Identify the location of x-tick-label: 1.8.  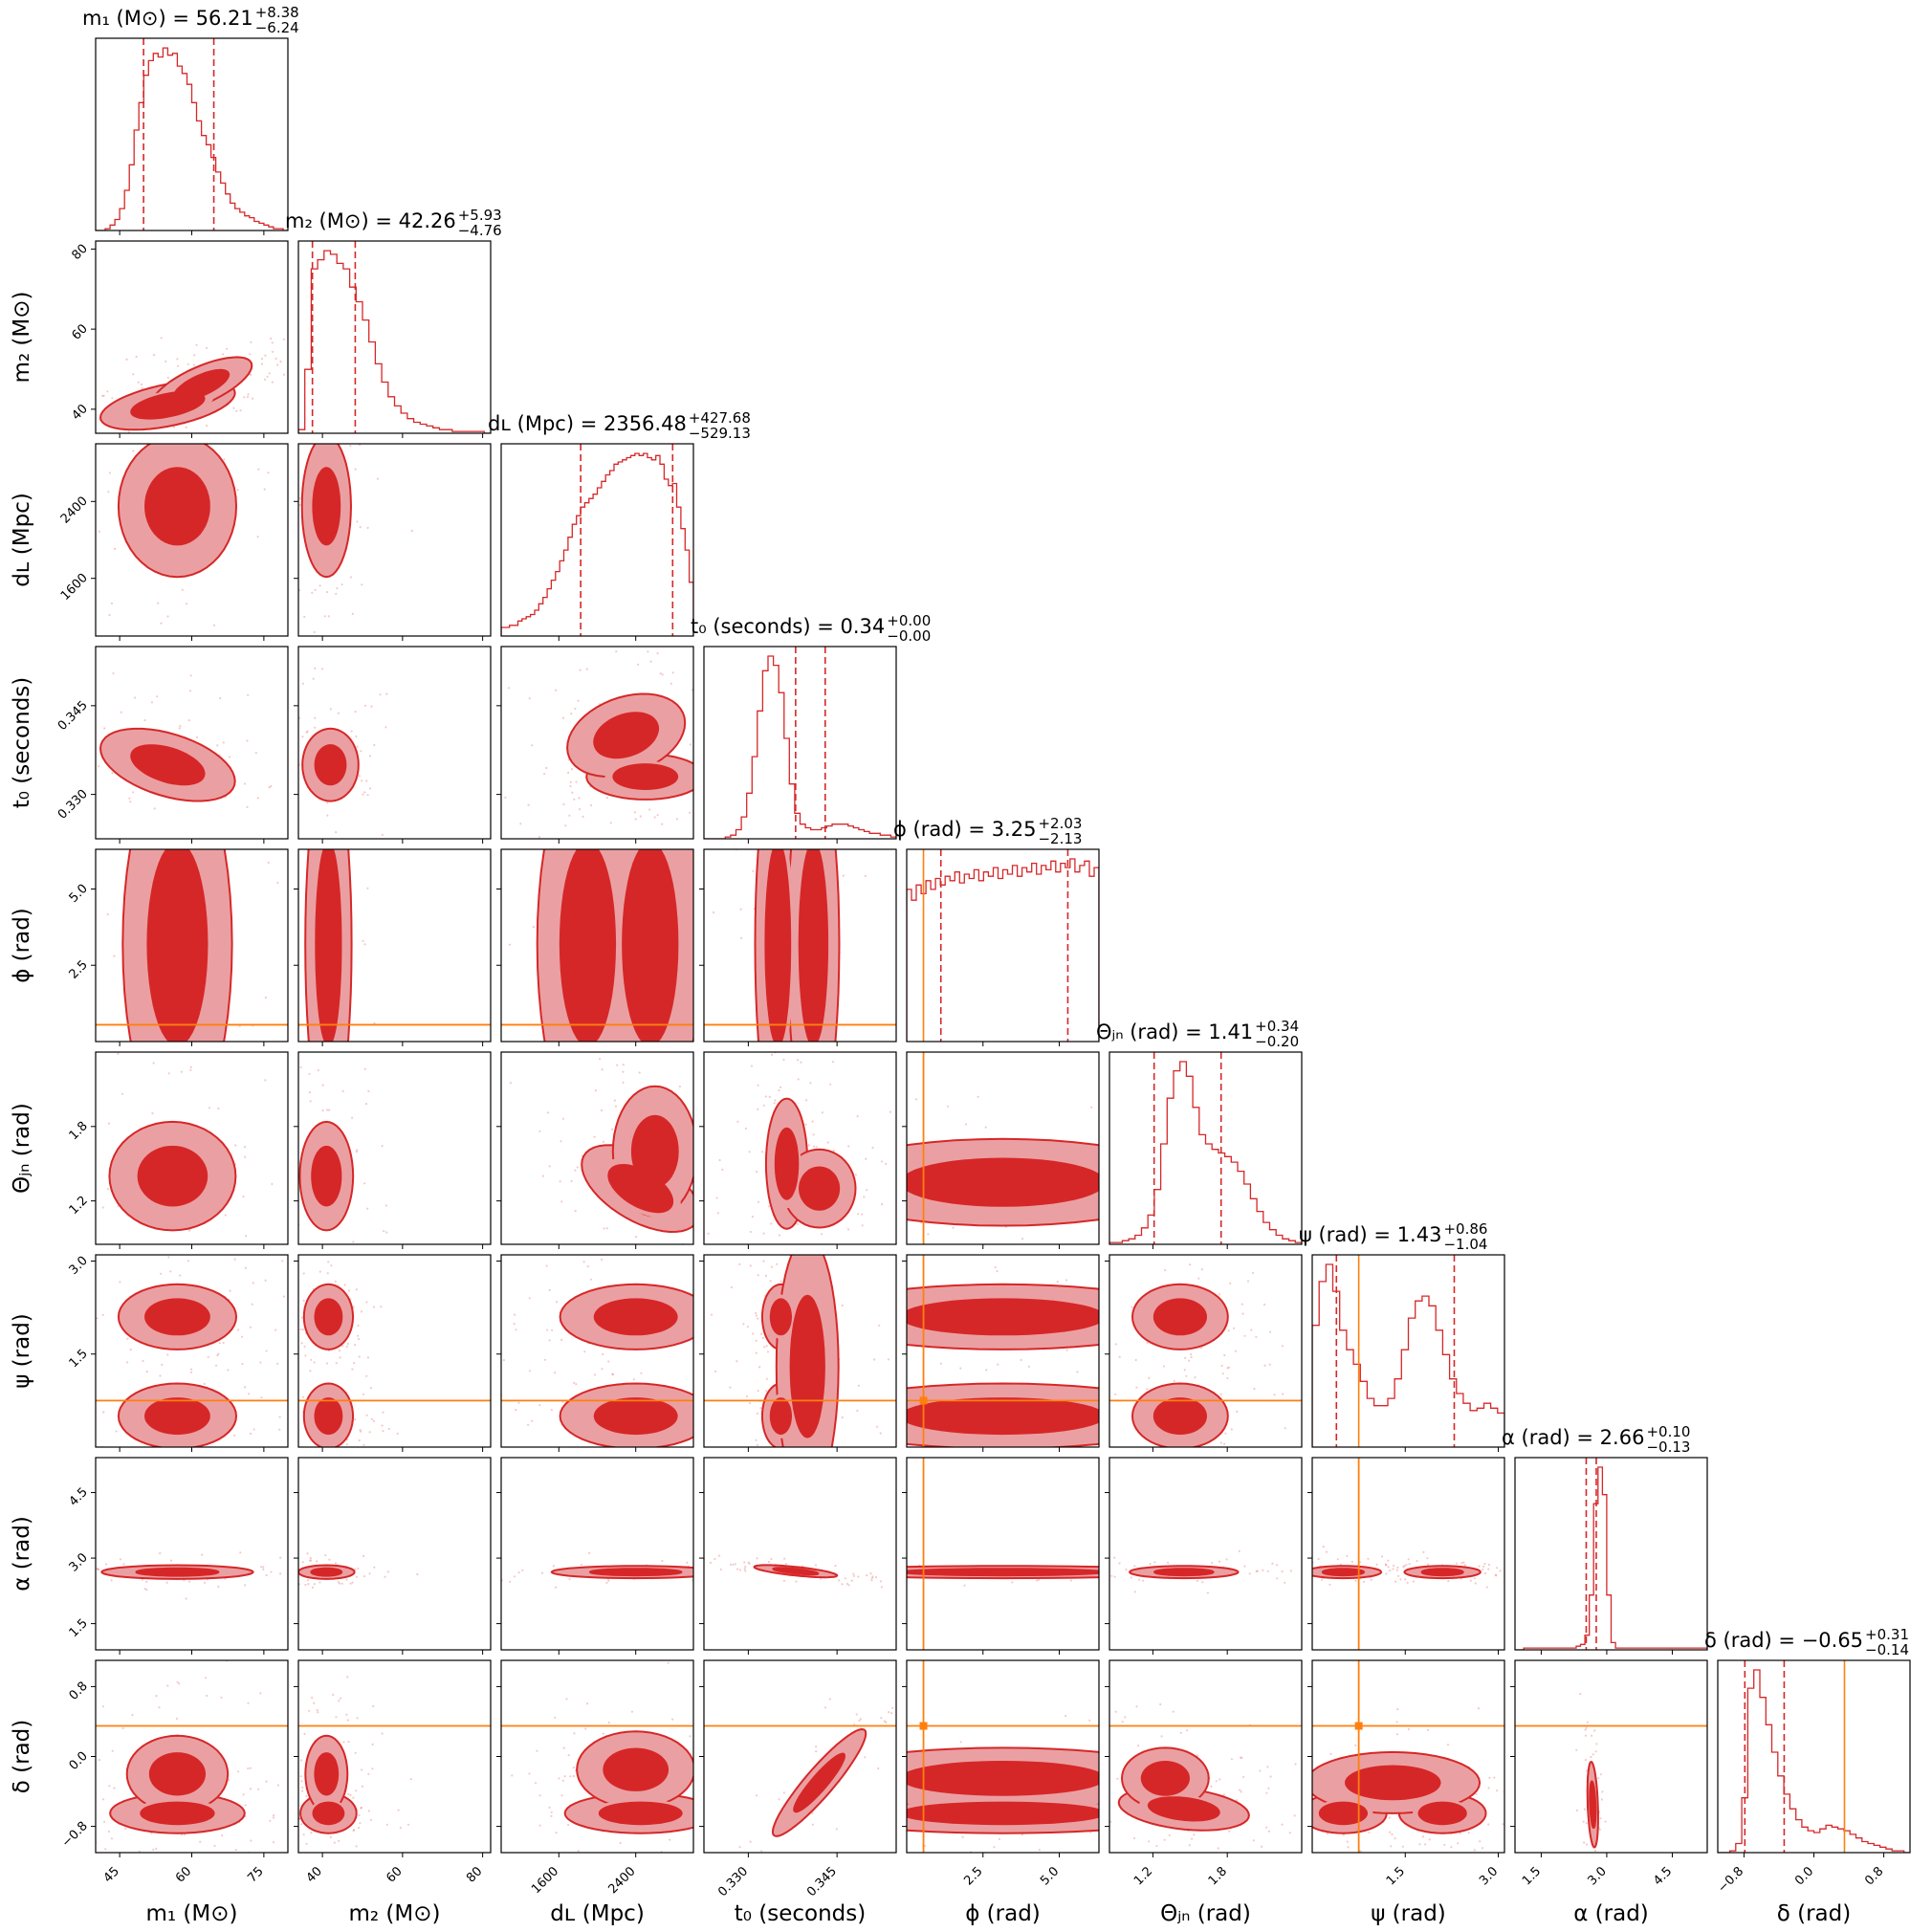
(1218, 1876).